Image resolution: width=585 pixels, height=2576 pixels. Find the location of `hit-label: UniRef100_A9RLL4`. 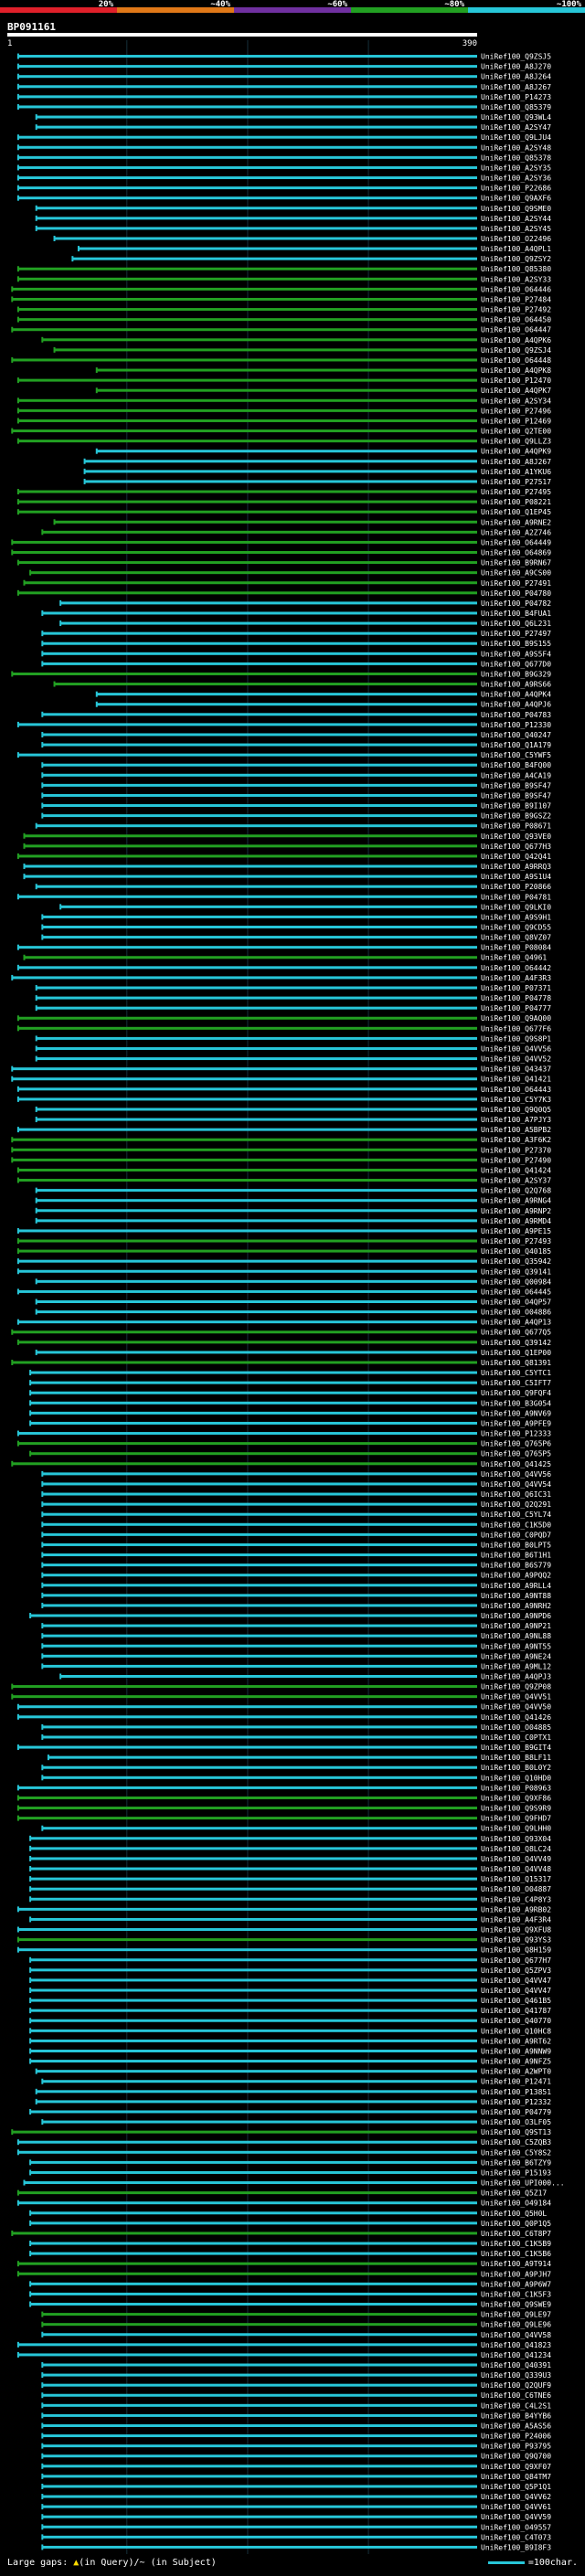

hit-label: UniRef100_A9RLL4 is located at coordinates (516, 1586).